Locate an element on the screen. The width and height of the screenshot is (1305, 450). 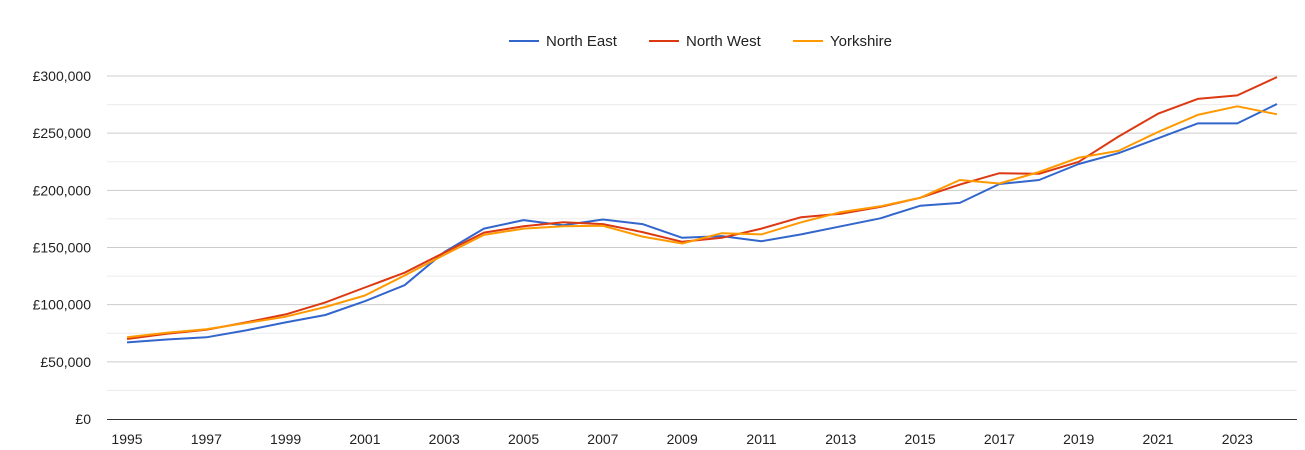
y-tick-label: £300,000 is located at coordinates (62, 76).